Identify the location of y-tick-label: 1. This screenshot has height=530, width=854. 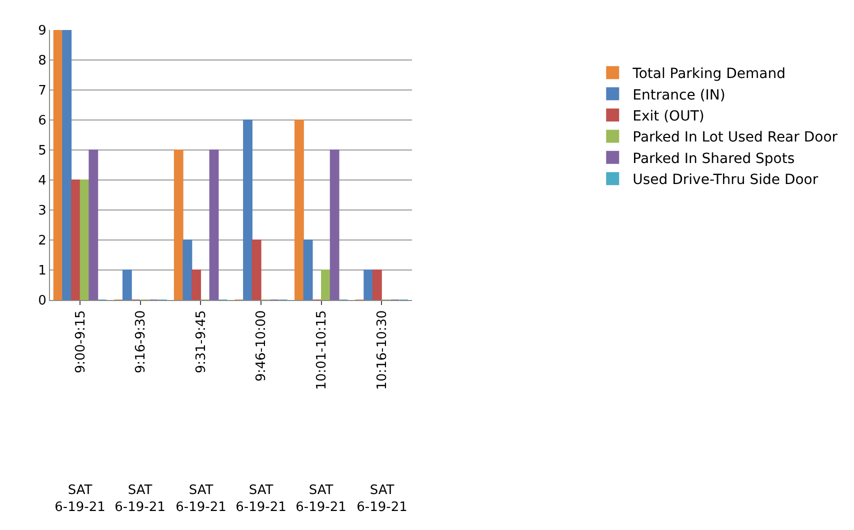
(42, 271).